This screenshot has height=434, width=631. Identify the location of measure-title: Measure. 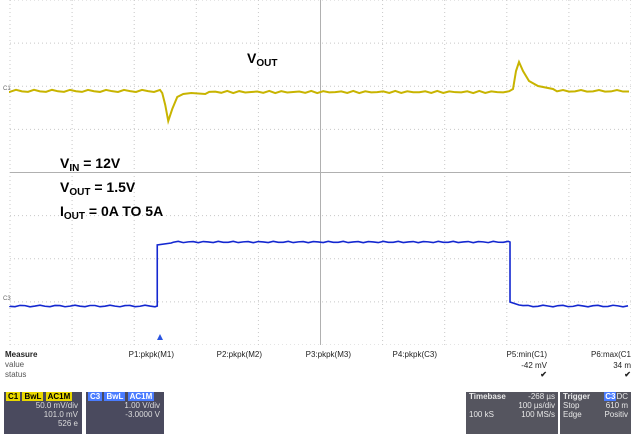
(21, 354).